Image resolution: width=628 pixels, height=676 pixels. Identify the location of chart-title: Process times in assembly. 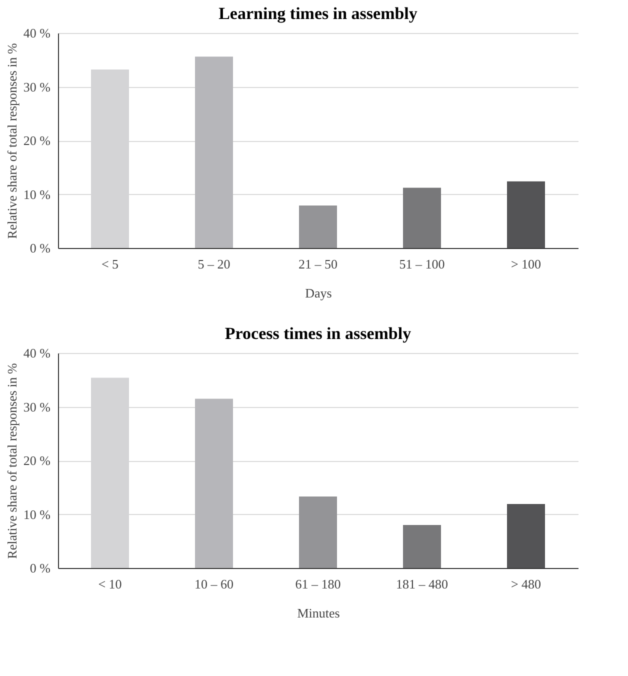
(318, 333).